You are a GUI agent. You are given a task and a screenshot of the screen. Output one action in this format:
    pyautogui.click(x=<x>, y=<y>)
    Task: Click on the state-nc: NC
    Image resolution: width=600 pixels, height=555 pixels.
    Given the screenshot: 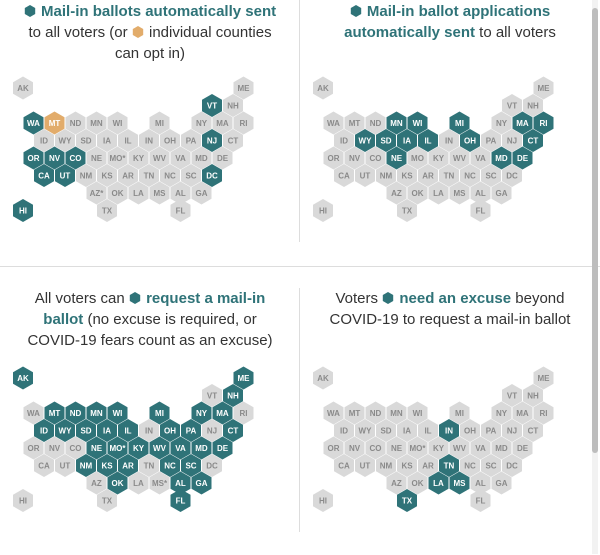 What is the action you would take?
    pyautogui.click(x=170, y=175)
    